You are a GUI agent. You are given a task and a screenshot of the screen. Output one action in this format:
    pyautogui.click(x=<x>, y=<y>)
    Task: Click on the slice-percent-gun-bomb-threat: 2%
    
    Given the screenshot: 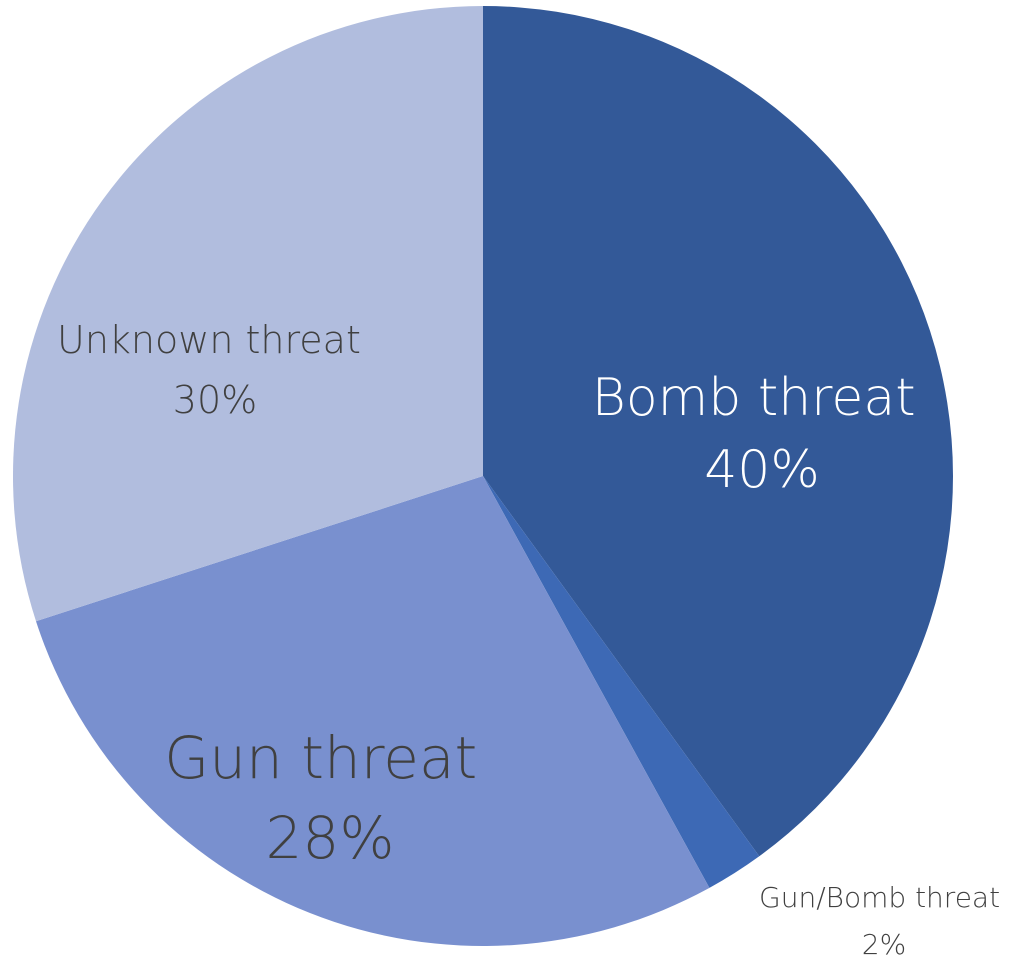 What is the action you would take?
    pyautogui.click(x=884, y=944)
    